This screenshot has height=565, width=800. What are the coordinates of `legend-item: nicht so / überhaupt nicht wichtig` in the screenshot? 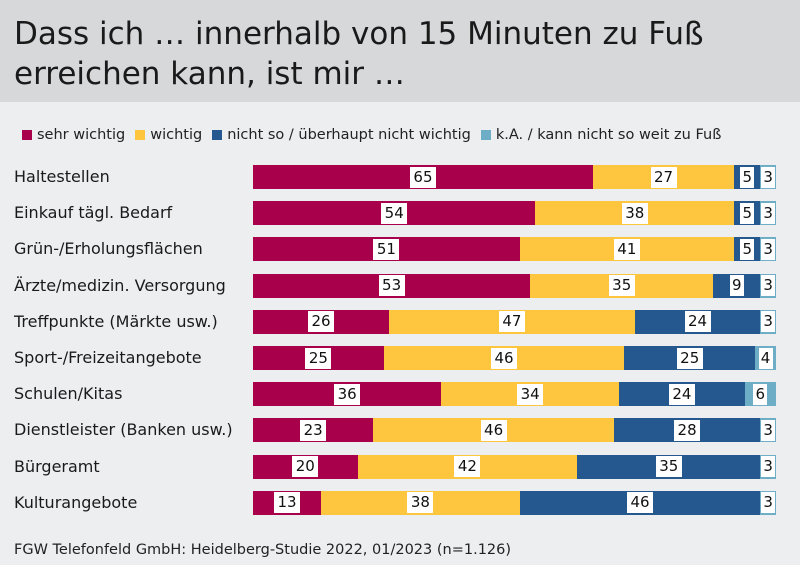 It's located at (341, 135).